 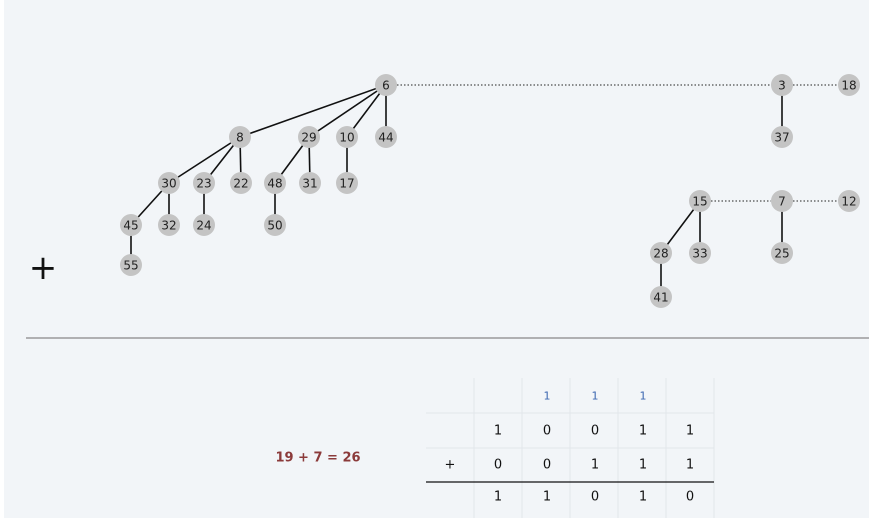 I want to click on node-key: 10, so click(x=346, y=138).